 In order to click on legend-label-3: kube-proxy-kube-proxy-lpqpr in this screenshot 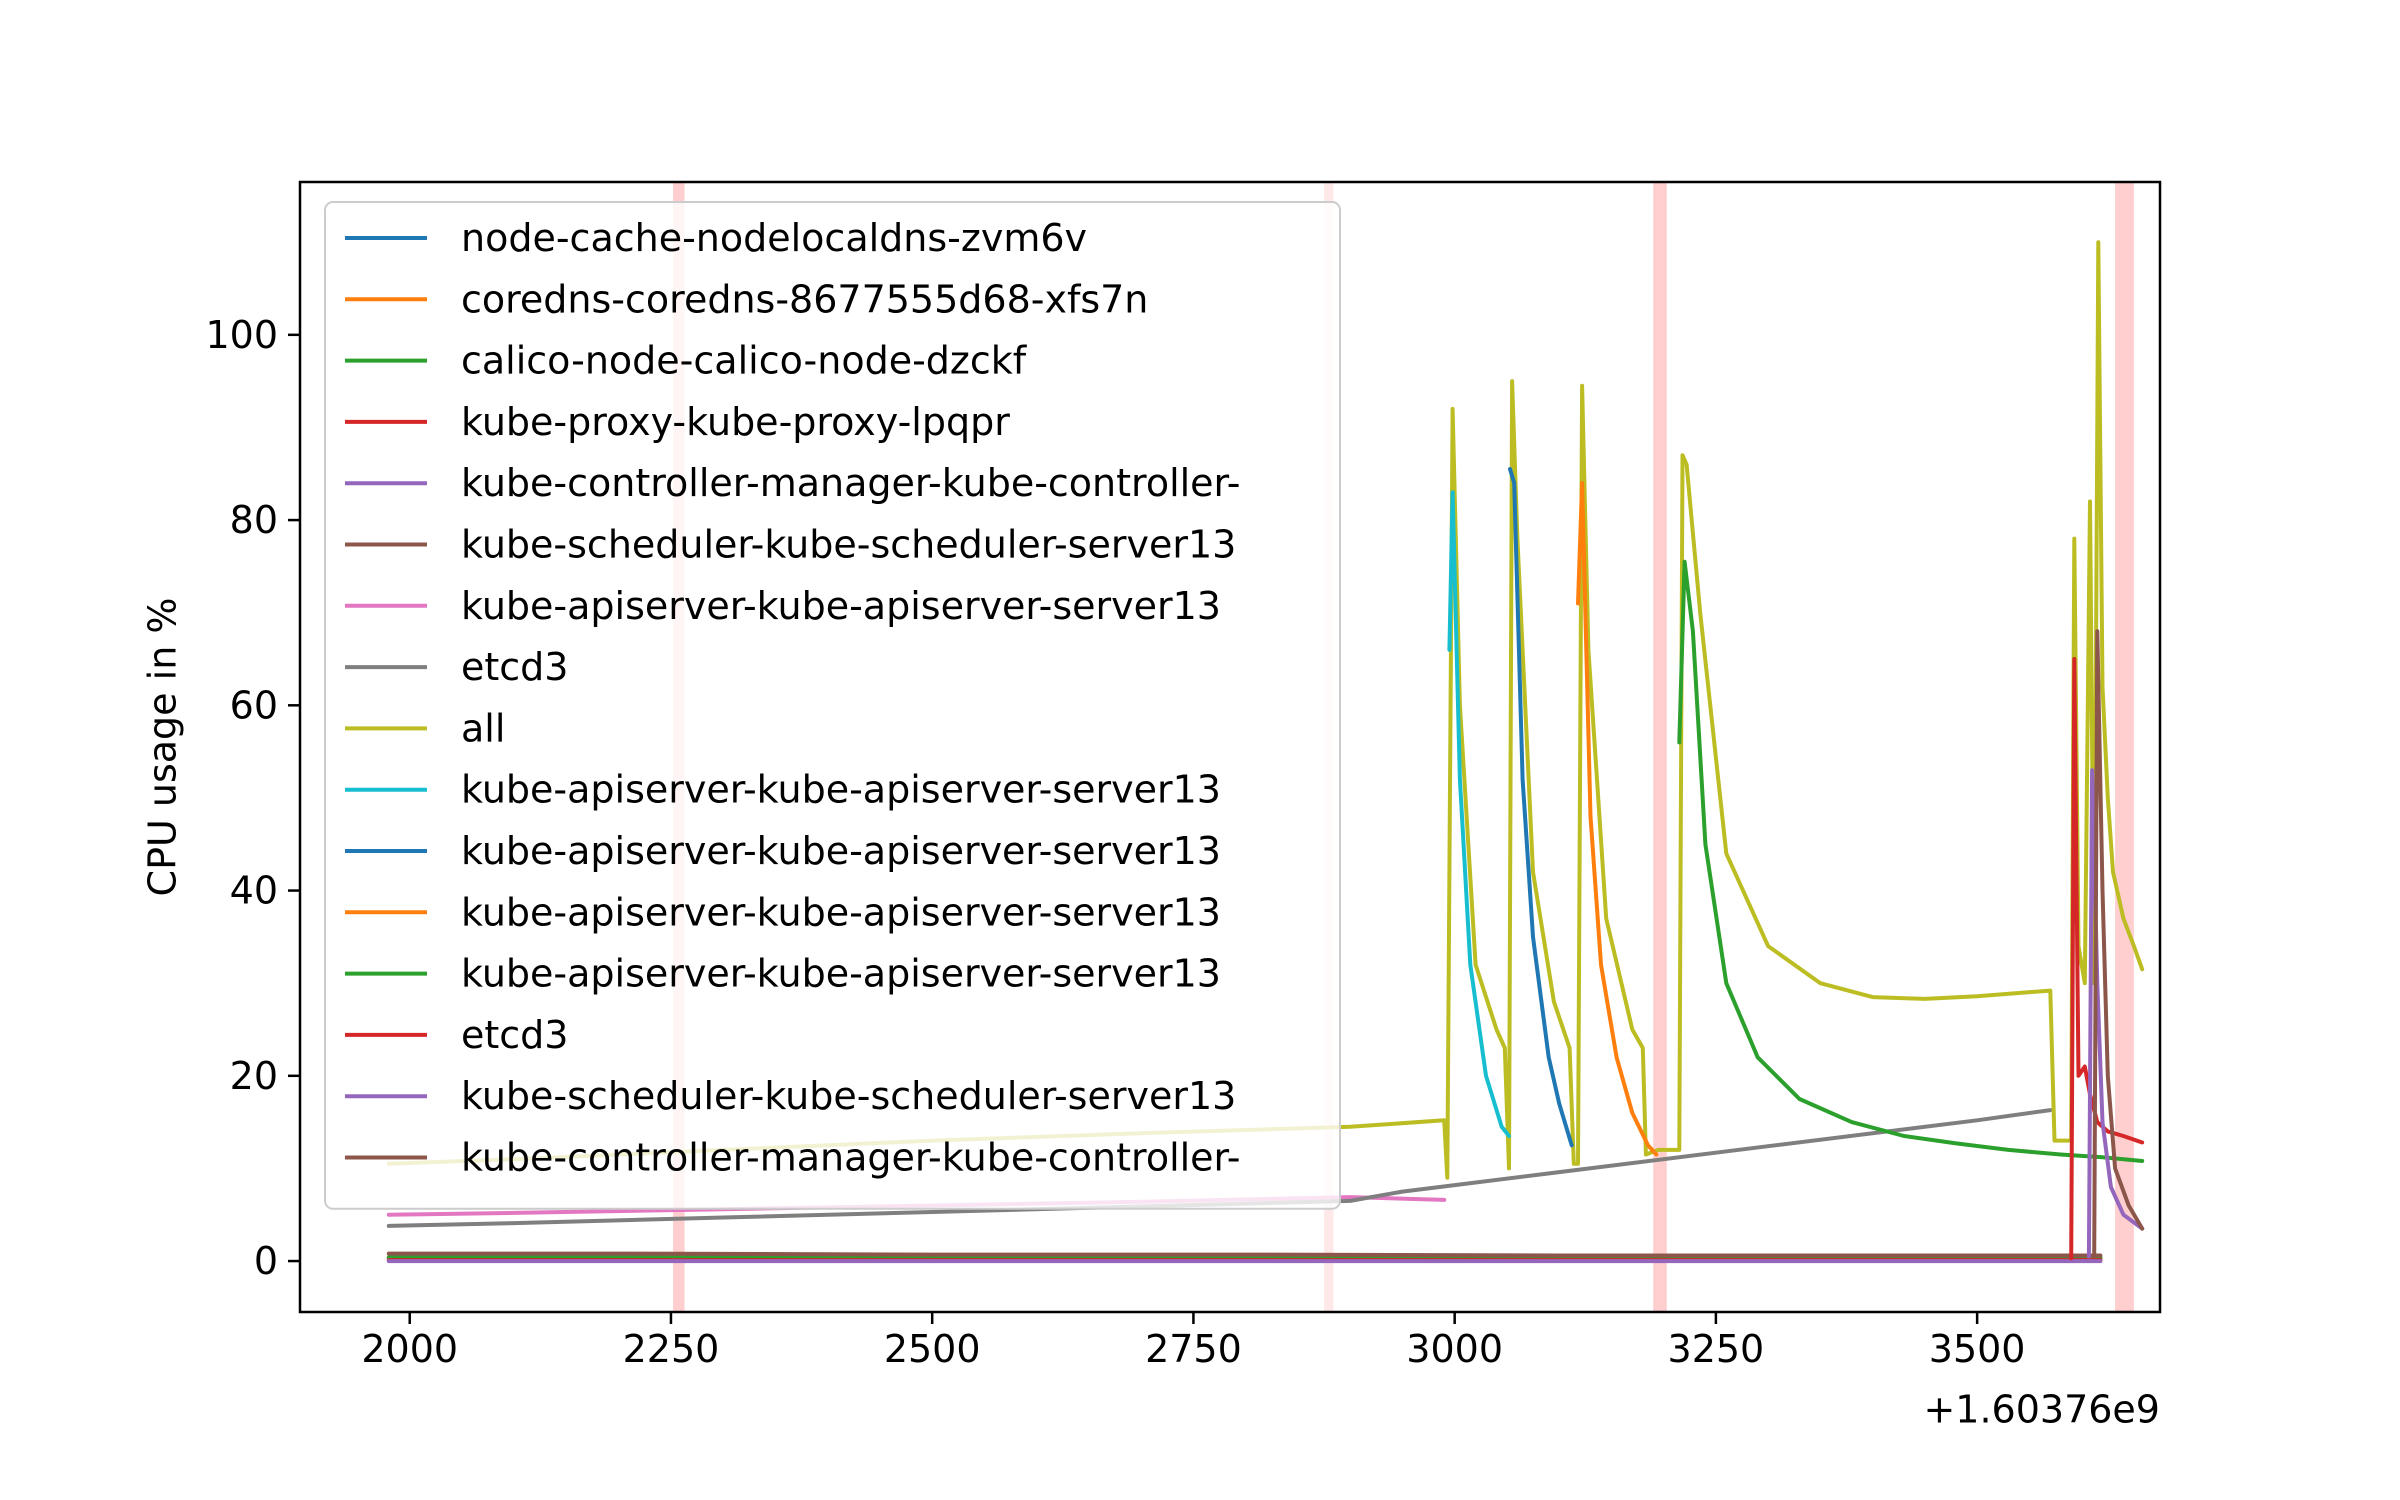, I will do `click(735, 422)`.